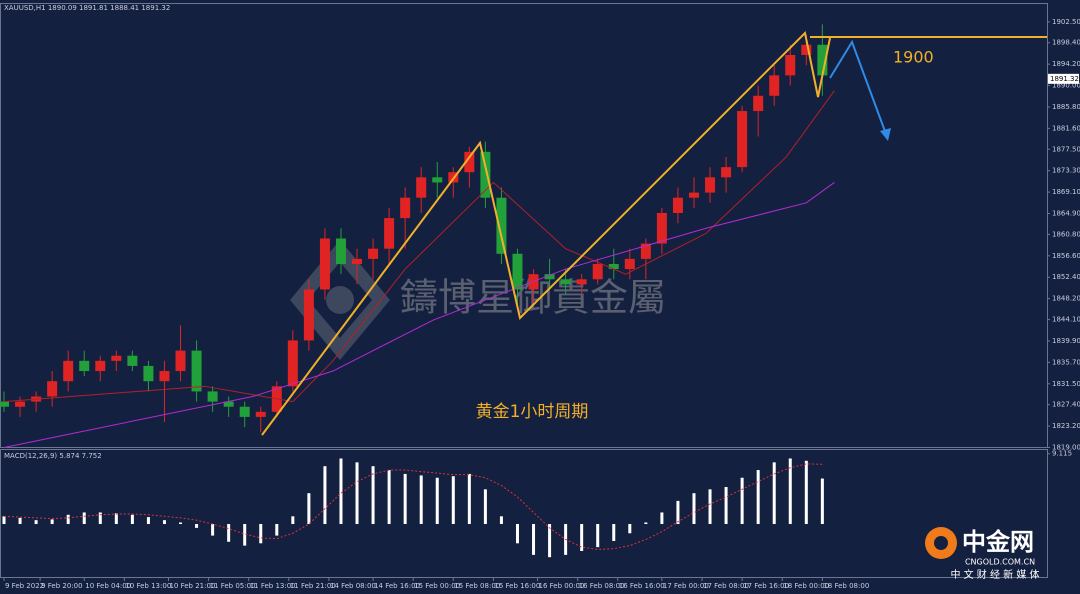 This screenshot has height=594, width=1080. Describe the element at coordinates (726, 586) in the screenshot. I see `x-tick-label: 17 Feb 08:00` at that location.